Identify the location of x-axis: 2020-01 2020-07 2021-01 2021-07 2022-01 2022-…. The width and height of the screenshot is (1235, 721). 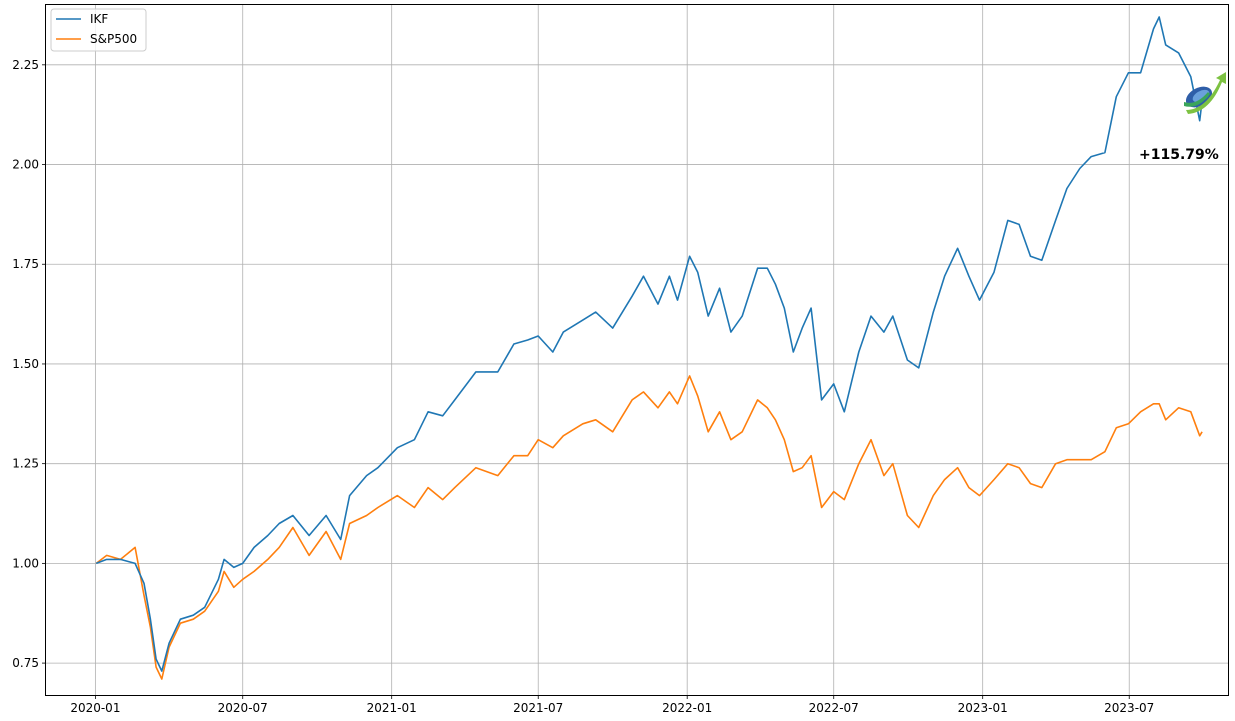
(612, 705).